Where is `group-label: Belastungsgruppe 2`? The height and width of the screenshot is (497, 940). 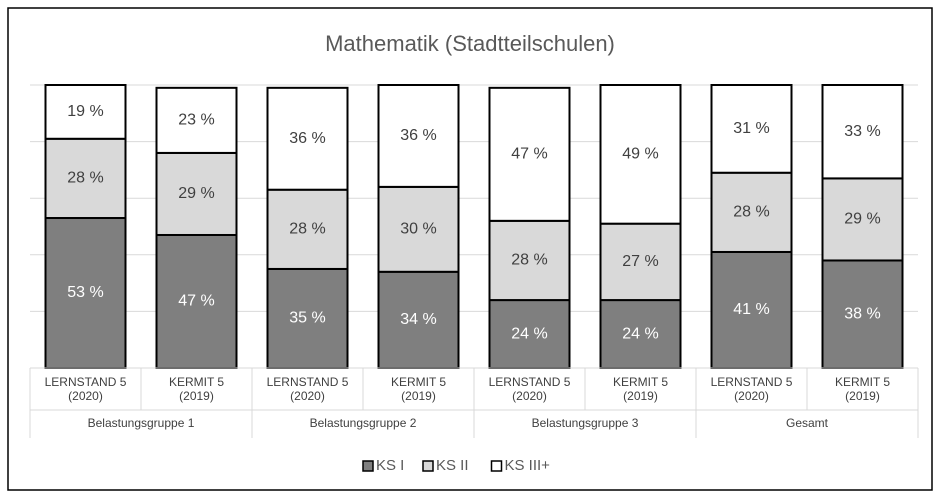
group-label: Belastungsgruppe 2 is located at coordinates (363, 423).